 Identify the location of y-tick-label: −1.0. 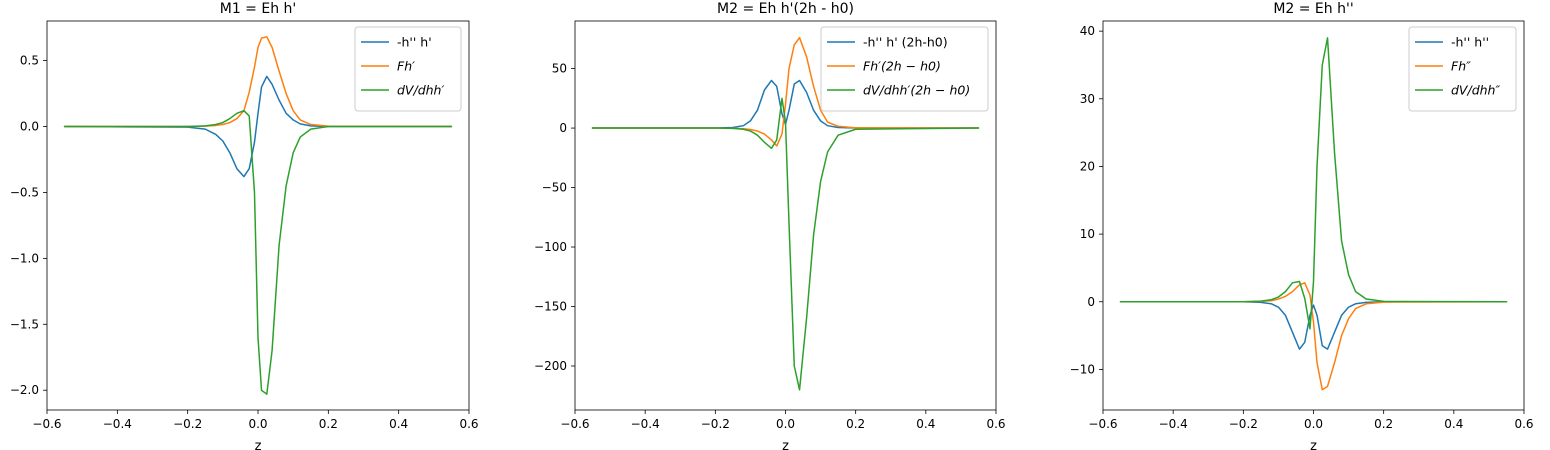
(24, 258).